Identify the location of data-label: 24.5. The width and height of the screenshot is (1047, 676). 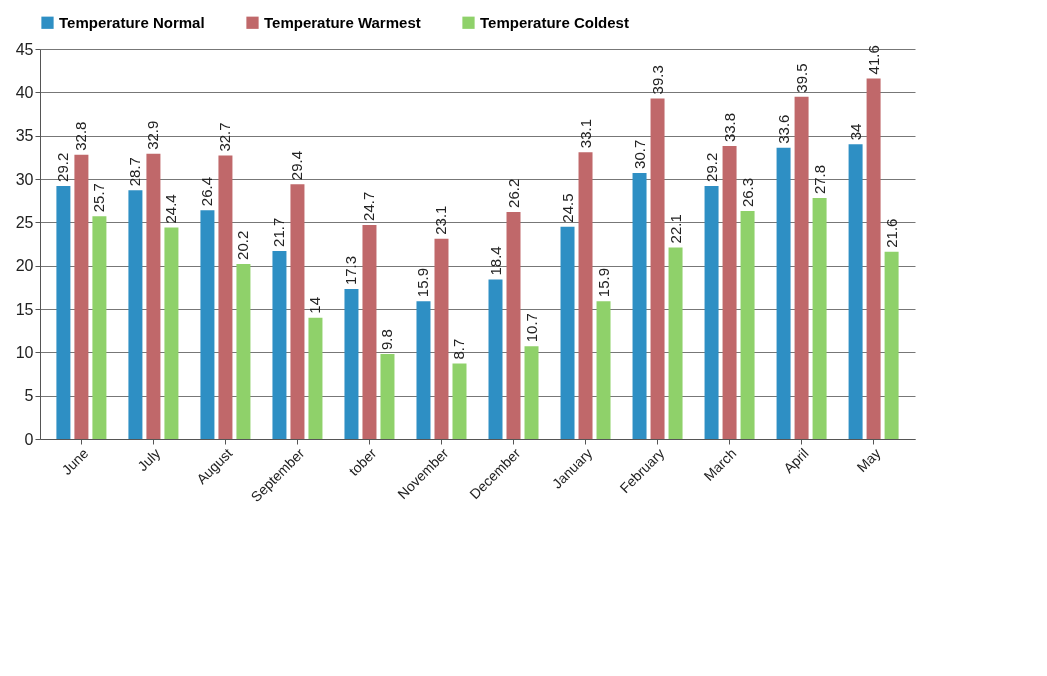
(567, 208).